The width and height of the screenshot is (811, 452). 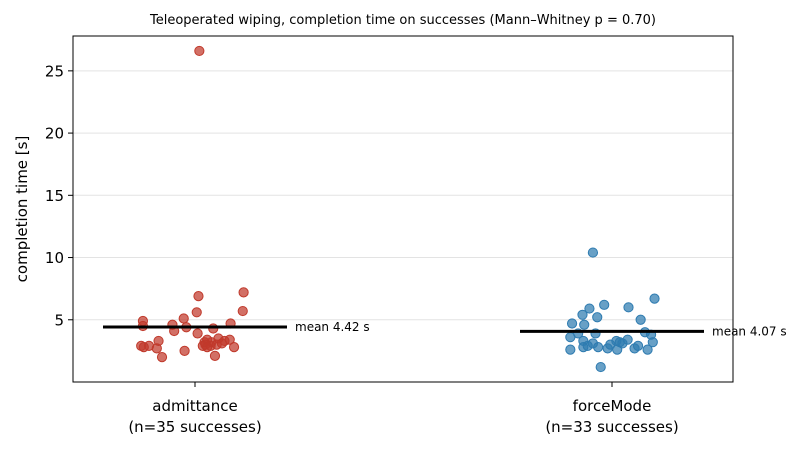 I want to click on y-tick-label: 20, so click(x=54, y=134).